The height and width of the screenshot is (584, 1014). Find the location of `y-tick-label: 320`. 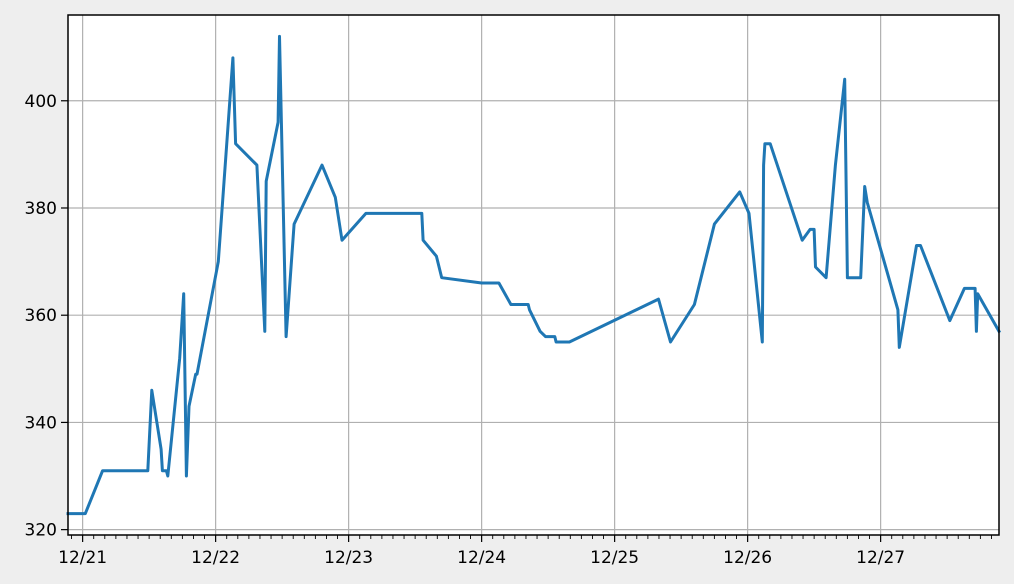

y-tick-label: 320 is located at coordinates (41, 531).